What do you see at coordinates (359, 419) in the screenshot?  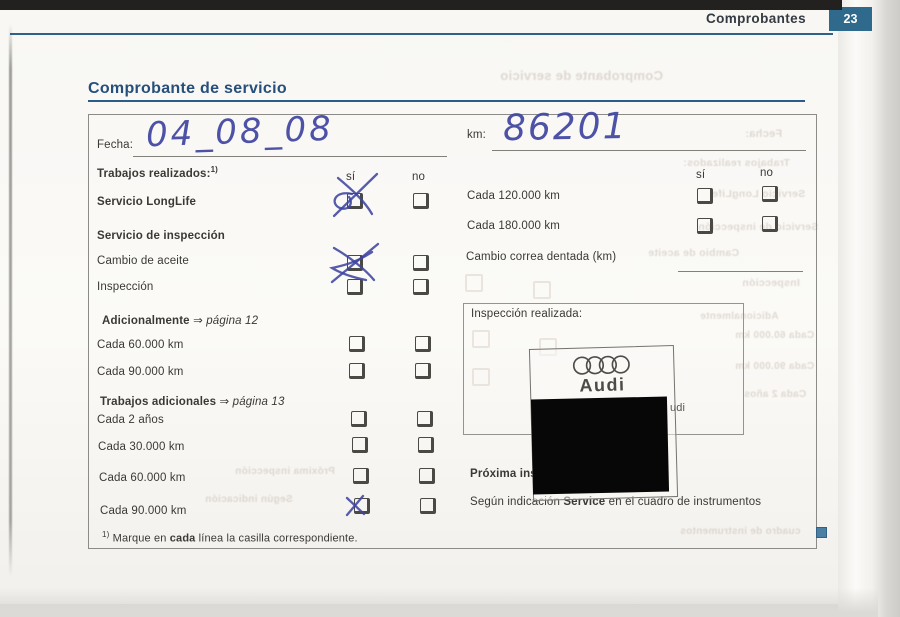 I see `checkbox-cada2-si` at bounding box center [359, 419].